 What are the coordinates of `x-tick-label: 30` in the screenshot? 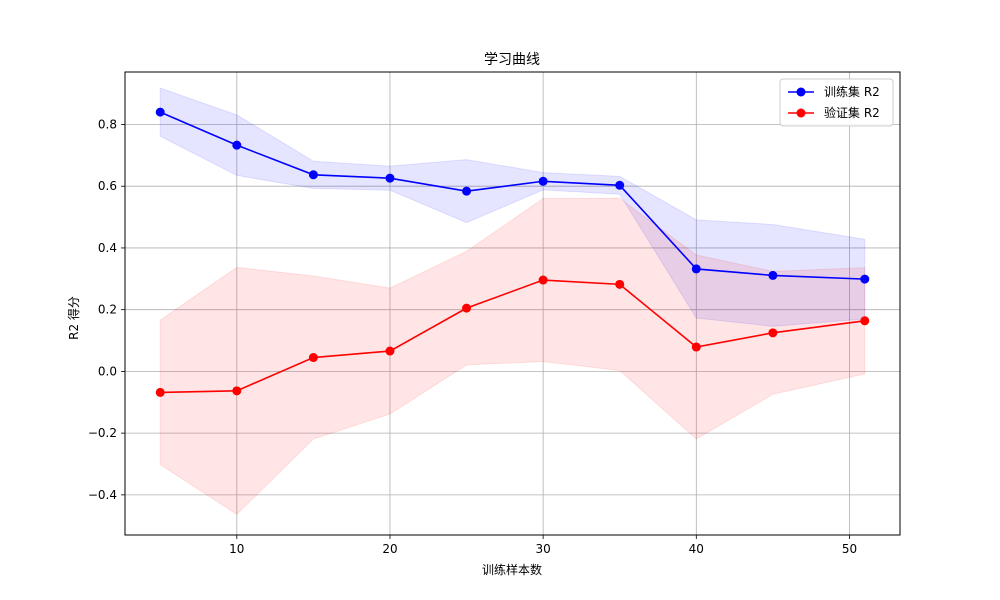 It's located at (542, 549).